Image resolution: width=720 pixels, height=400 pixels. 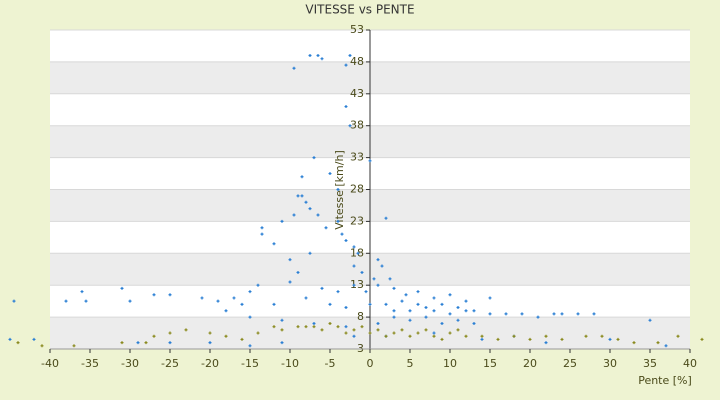 I want to click on x-tick-label: 30, so click(x=610, y=363).